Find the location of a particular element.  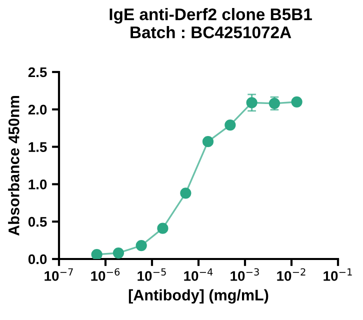

x-tick-label: 10$^{−2}$ is located at coordinates (291, 274).